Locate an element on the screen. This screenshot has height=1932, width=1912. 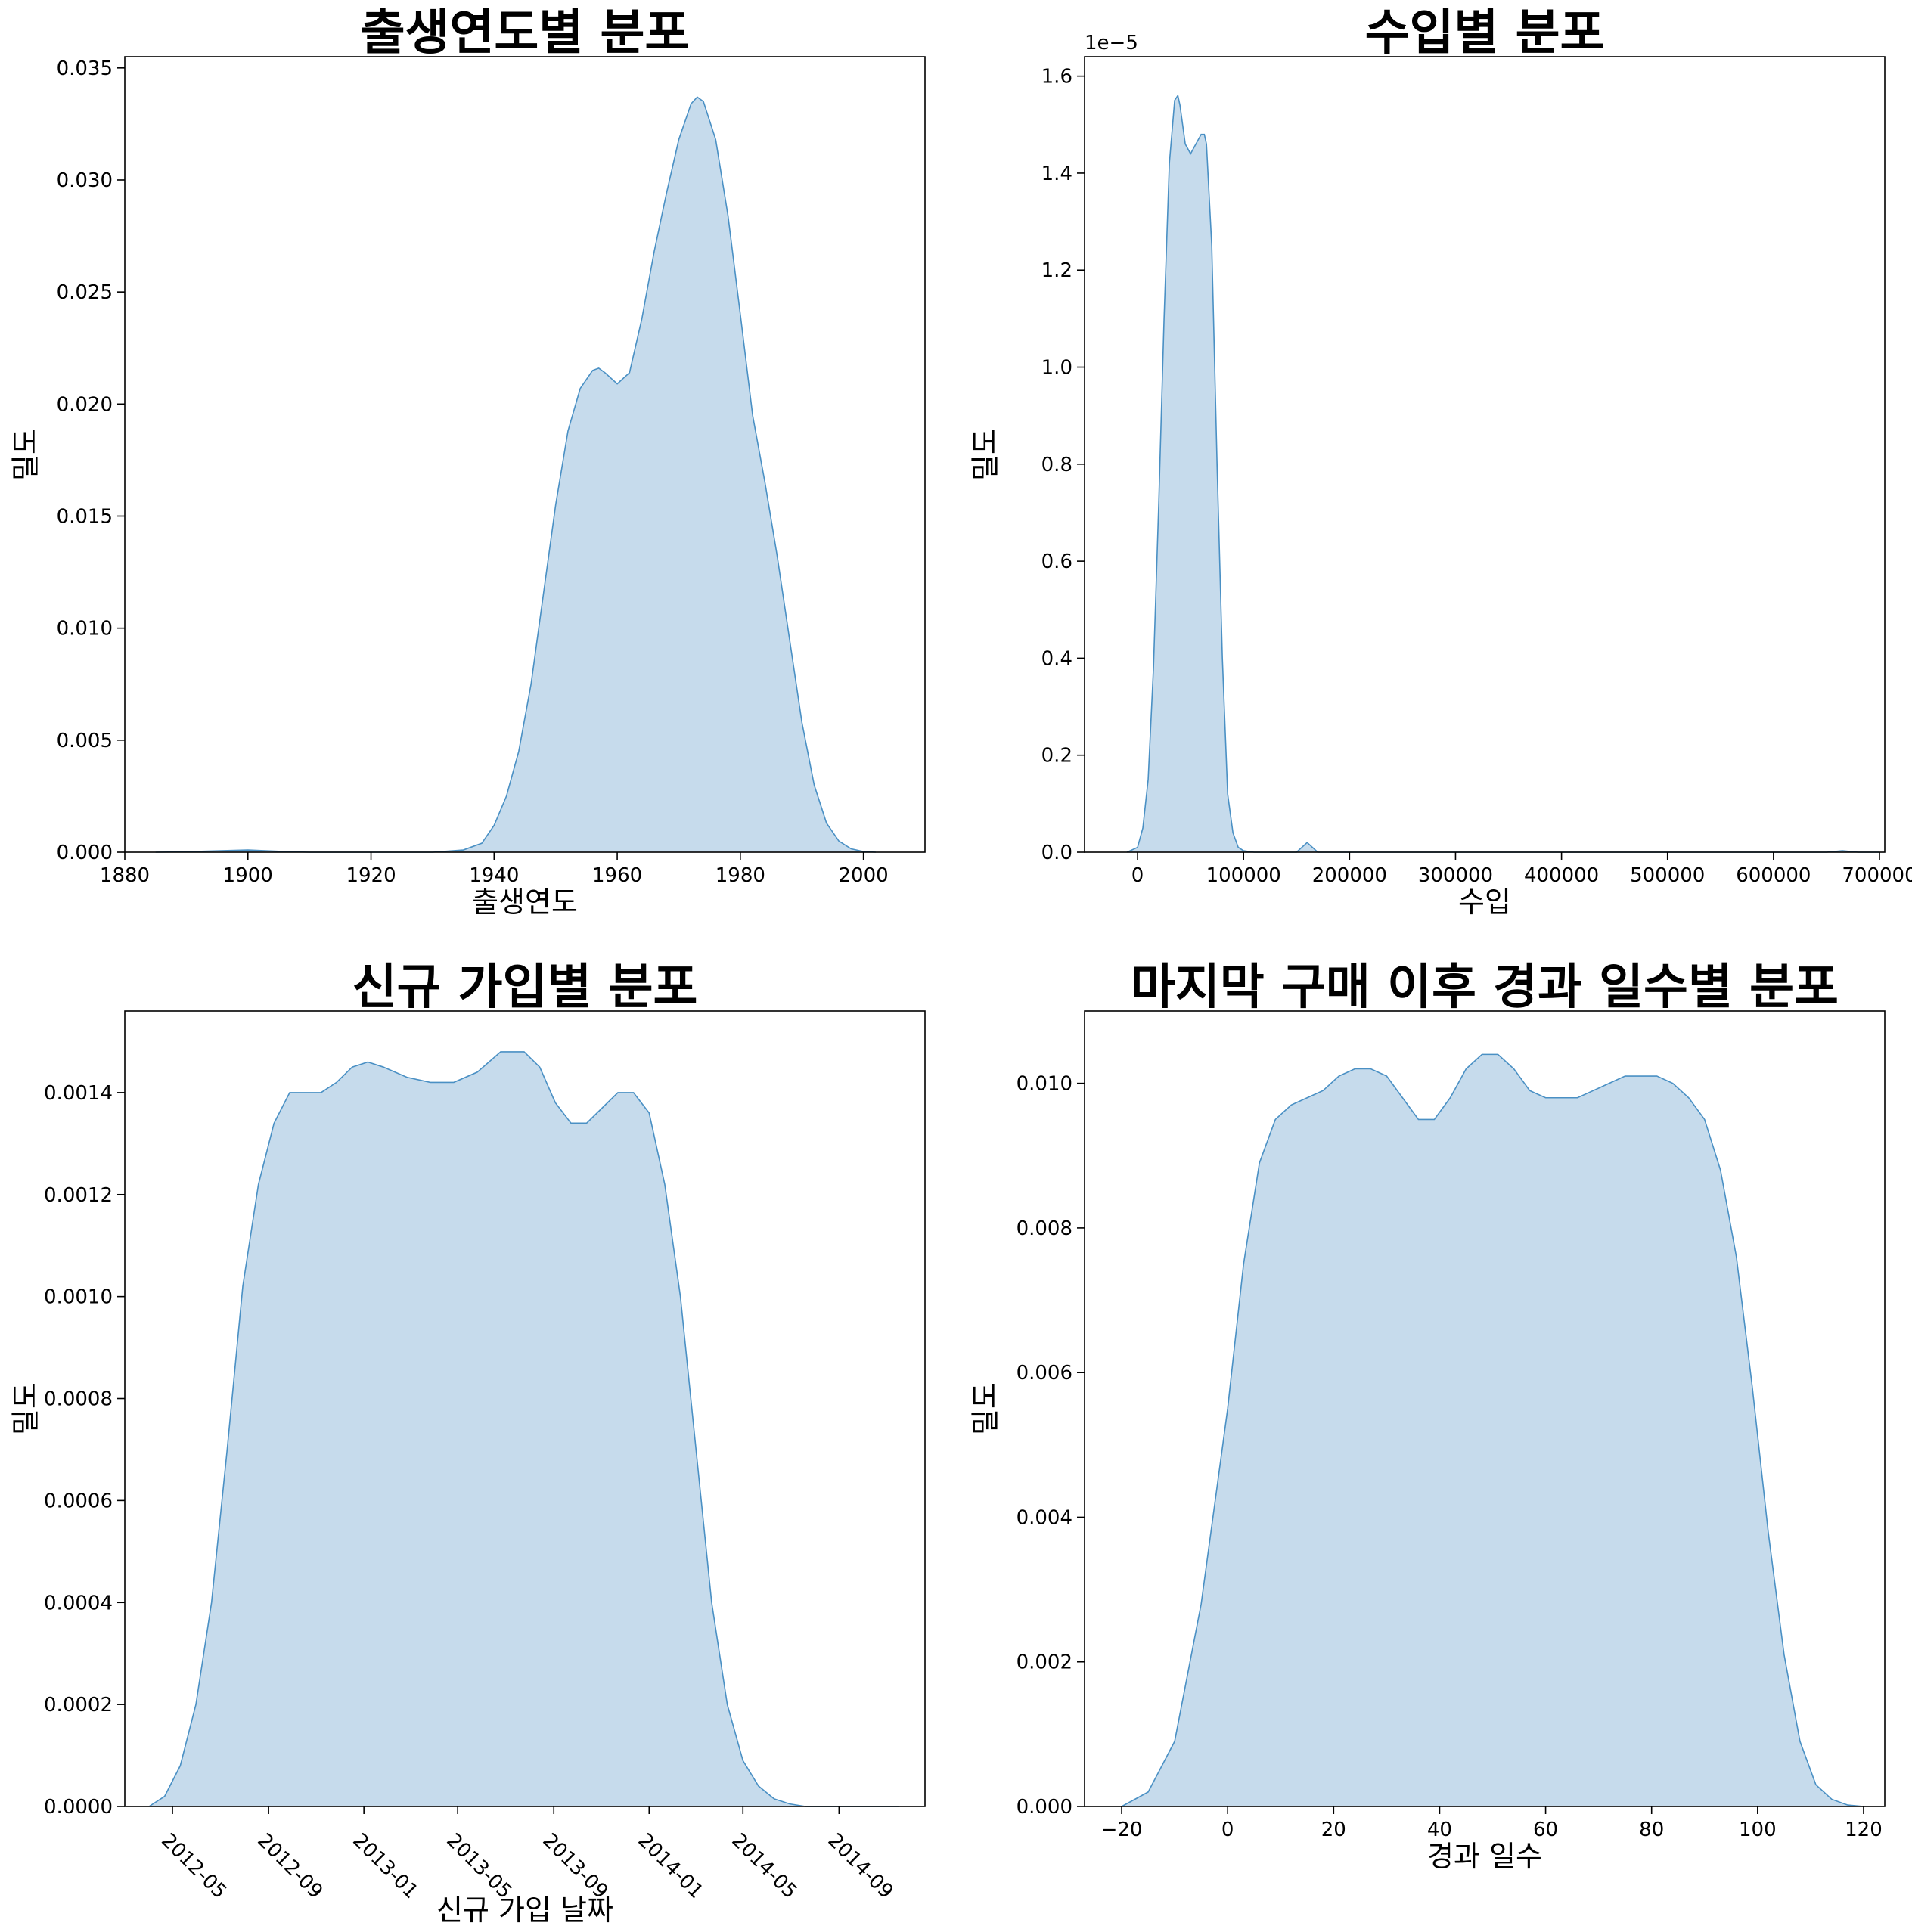
y-tick-label: 0.6 is located at coordinates (1056, 561).